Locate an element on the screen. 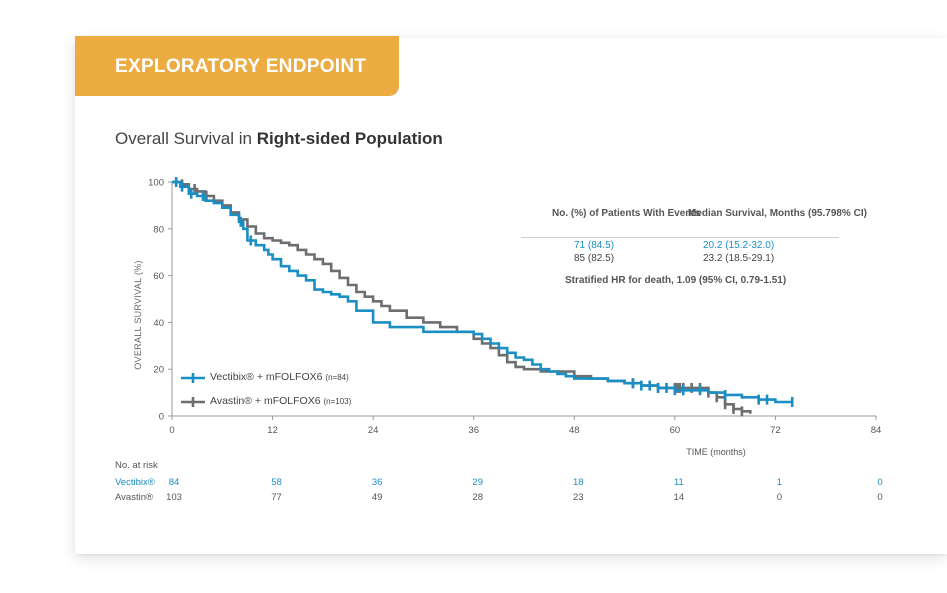  at-risk-title: No. at risk is located at coordinates (136, 465).